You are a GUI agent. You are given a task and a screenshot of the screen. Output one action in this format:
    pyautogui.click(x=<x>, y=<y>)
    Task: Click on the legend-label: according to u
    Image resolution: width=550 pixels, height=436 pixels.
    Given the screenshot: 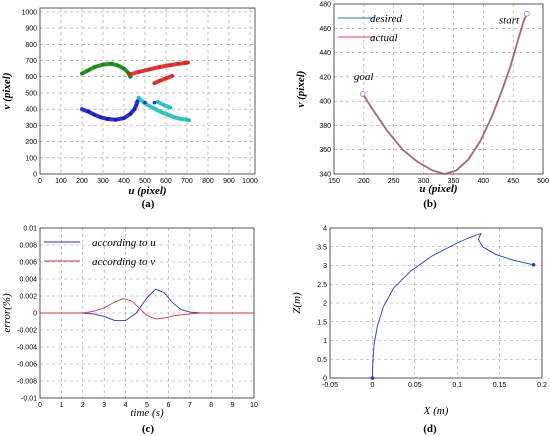 What is the action you would take?
    pyautogui.click(x=124, y=243)
    